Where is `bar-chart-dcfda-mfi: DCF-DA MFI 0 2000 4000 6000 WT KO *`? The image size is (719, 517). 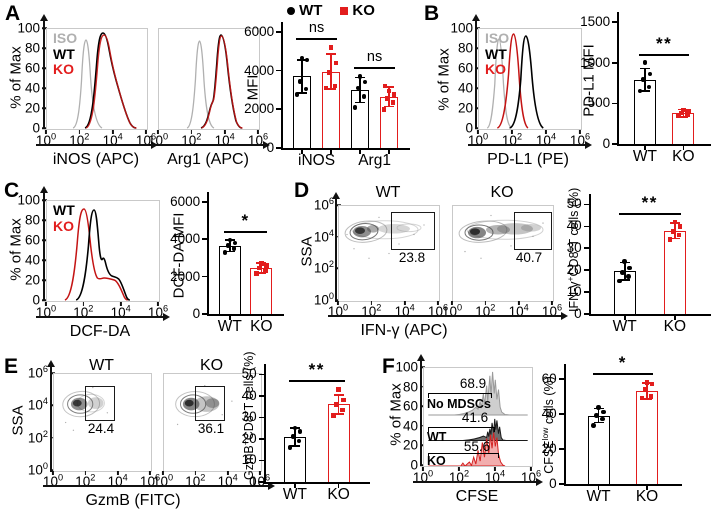 bar-chart-dcfda-mfi: DCF-DA MFI 0 2000 4000 6000 WT KO * is located at coordinates (231, 260).